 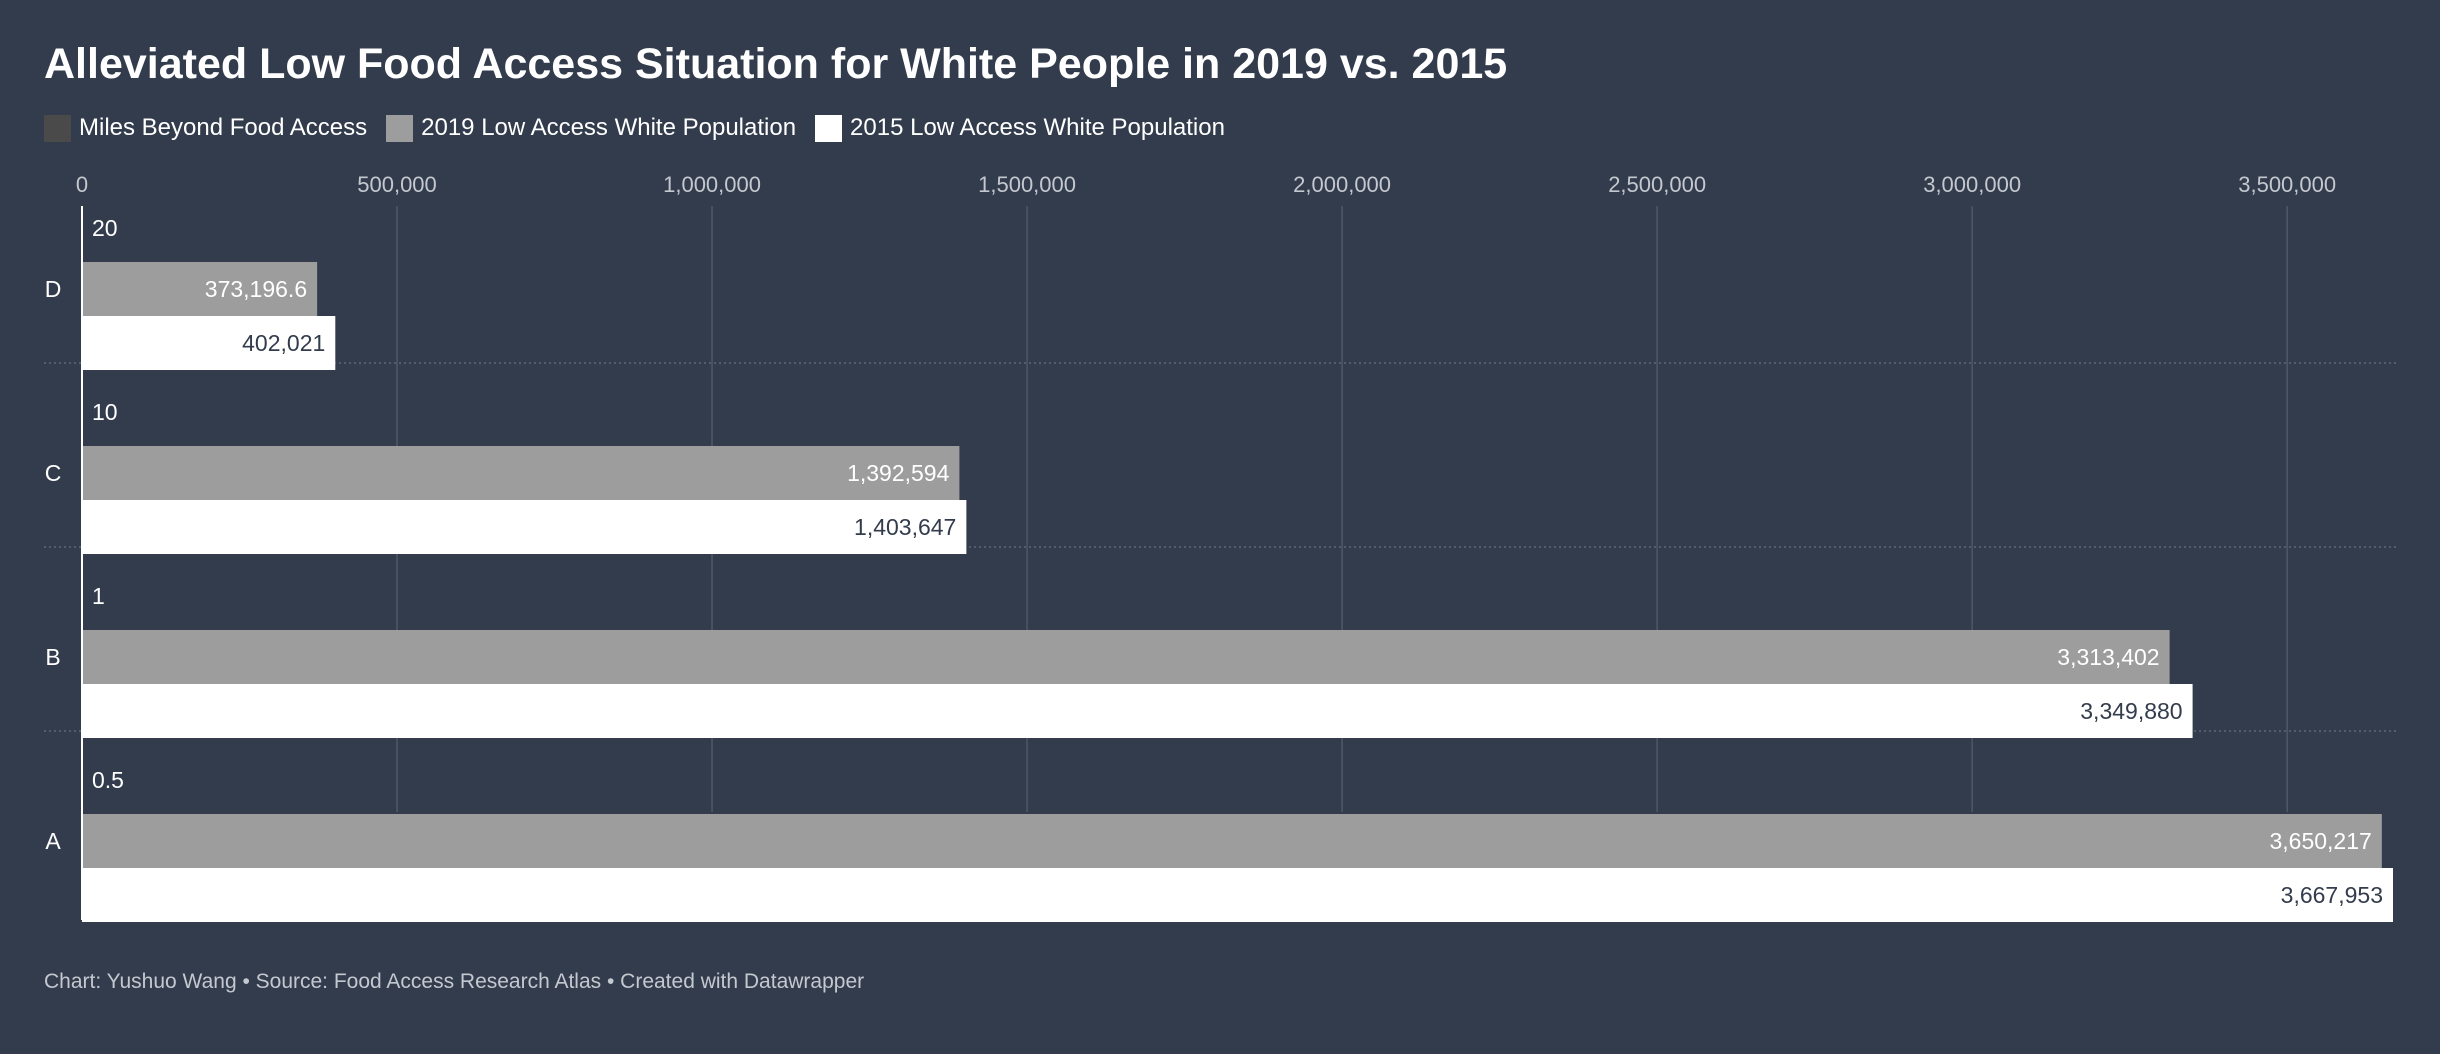 I want to click on x-tick-label: 1,000,000, so click(x=712, y=184).